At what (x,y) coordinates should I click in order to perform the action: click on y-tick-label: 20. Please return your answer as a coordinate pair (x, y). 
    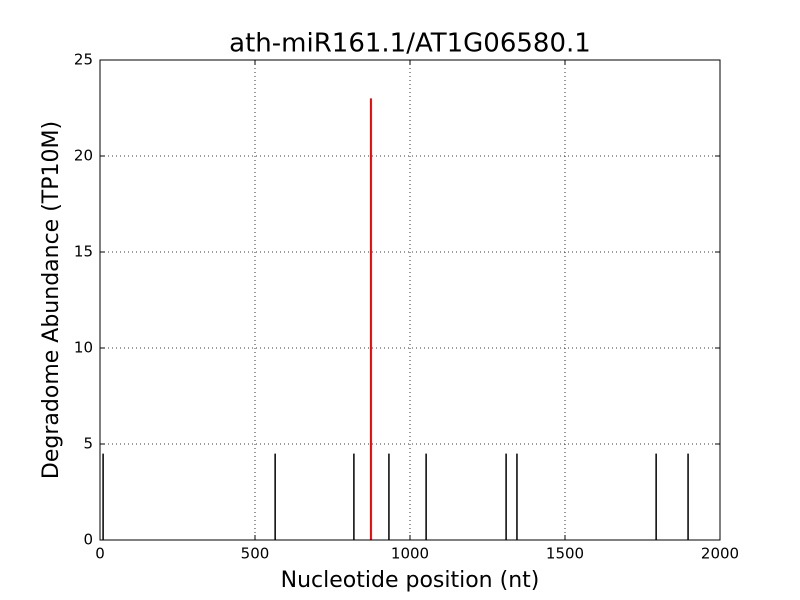
    Looking at the image, I should click on (83, 156).